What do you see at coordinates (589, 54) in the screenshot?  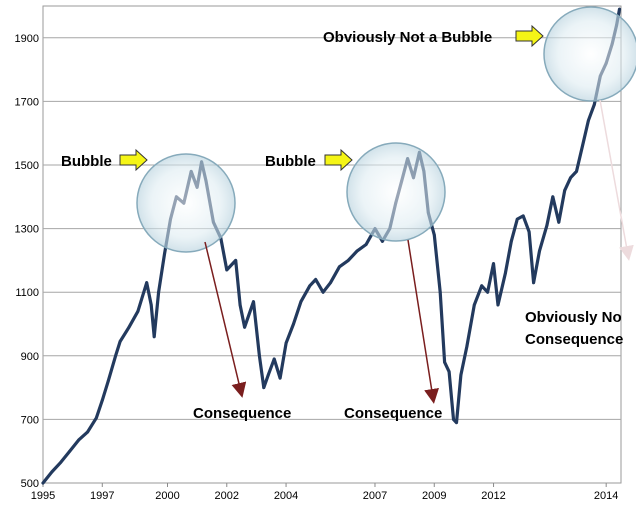 I see `bubble-circle-2014` at bounding box center [589, 54].